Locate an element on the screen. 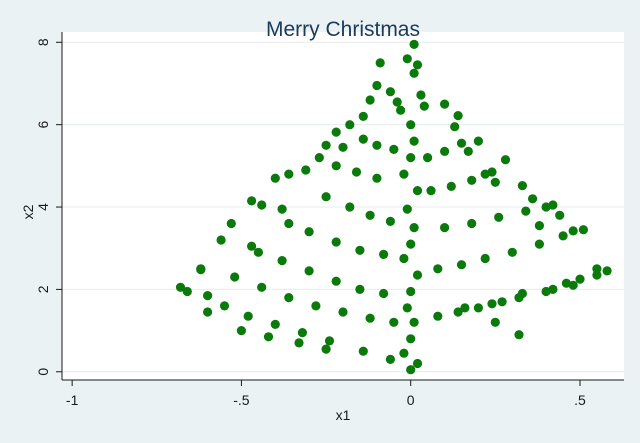 The height and width of the screenshot is (443, 640). y-tick-label: 6 is located at coordinates (43, 125).